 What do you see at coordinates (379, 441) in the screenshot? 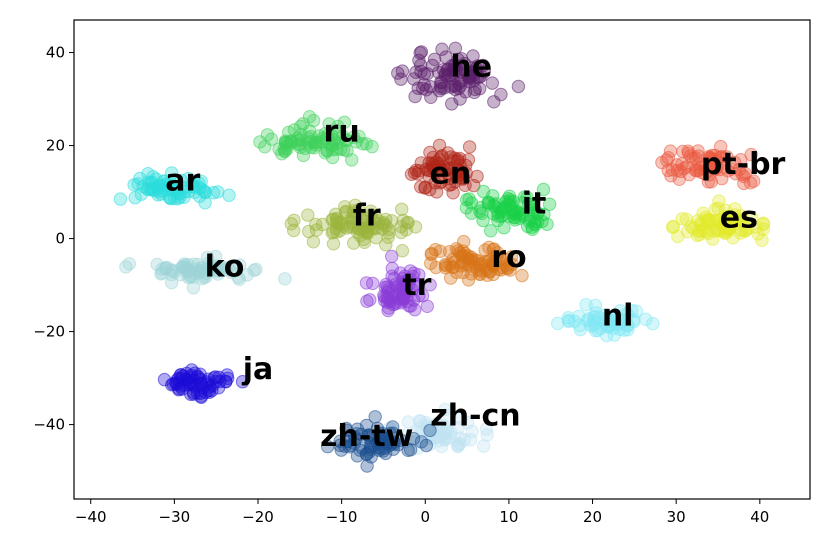
I see `cluster-zh-tw` at bounding box center [379, 441].